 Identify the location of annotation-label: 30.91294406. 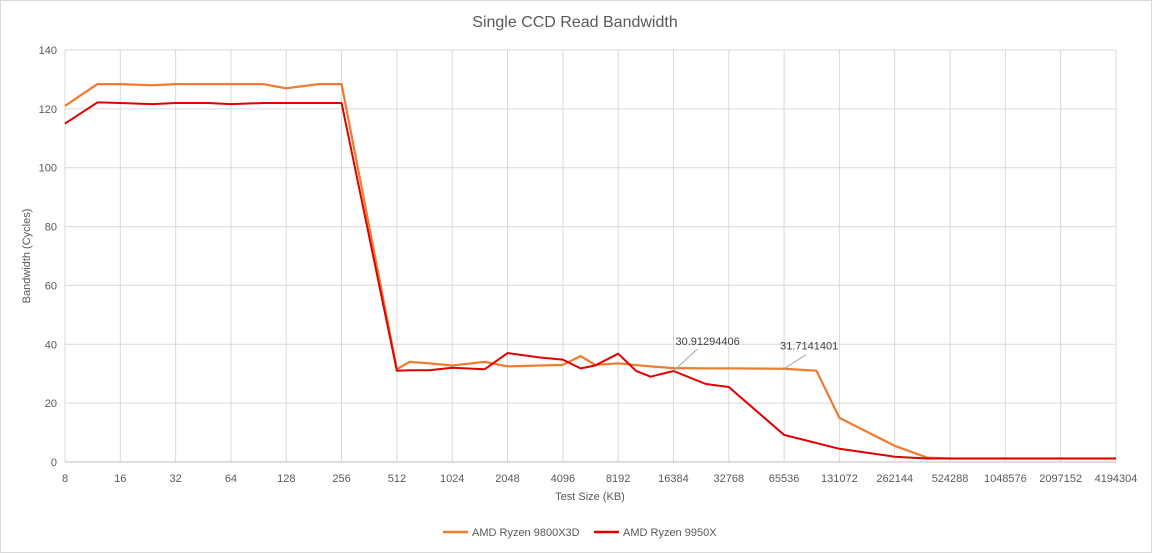
(707, 342).